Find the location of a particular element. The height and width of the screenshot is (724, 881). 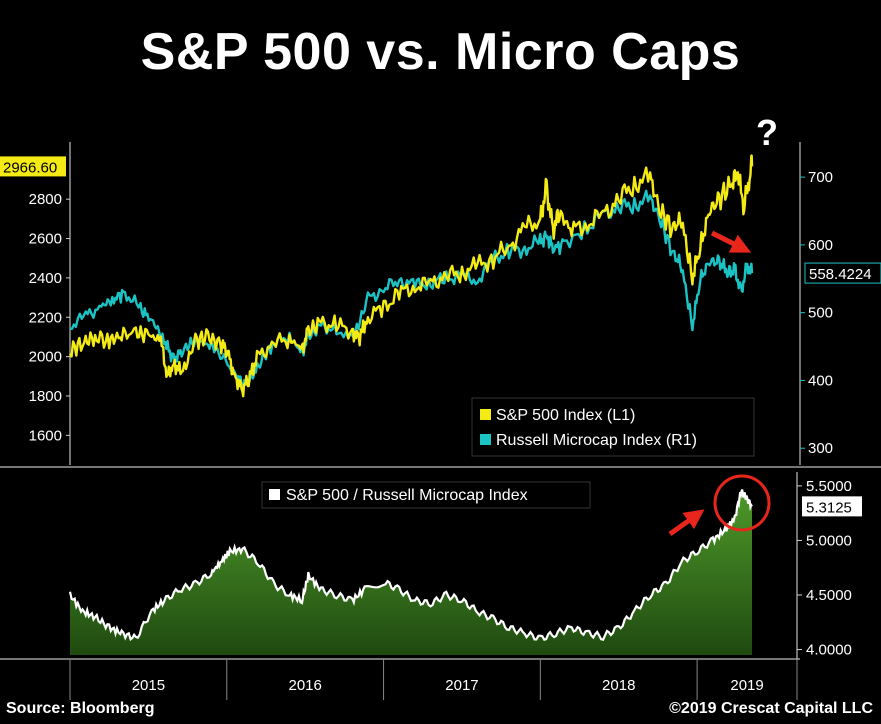

right-axis-tick-label: 300 is located at coordinates (820, 448).